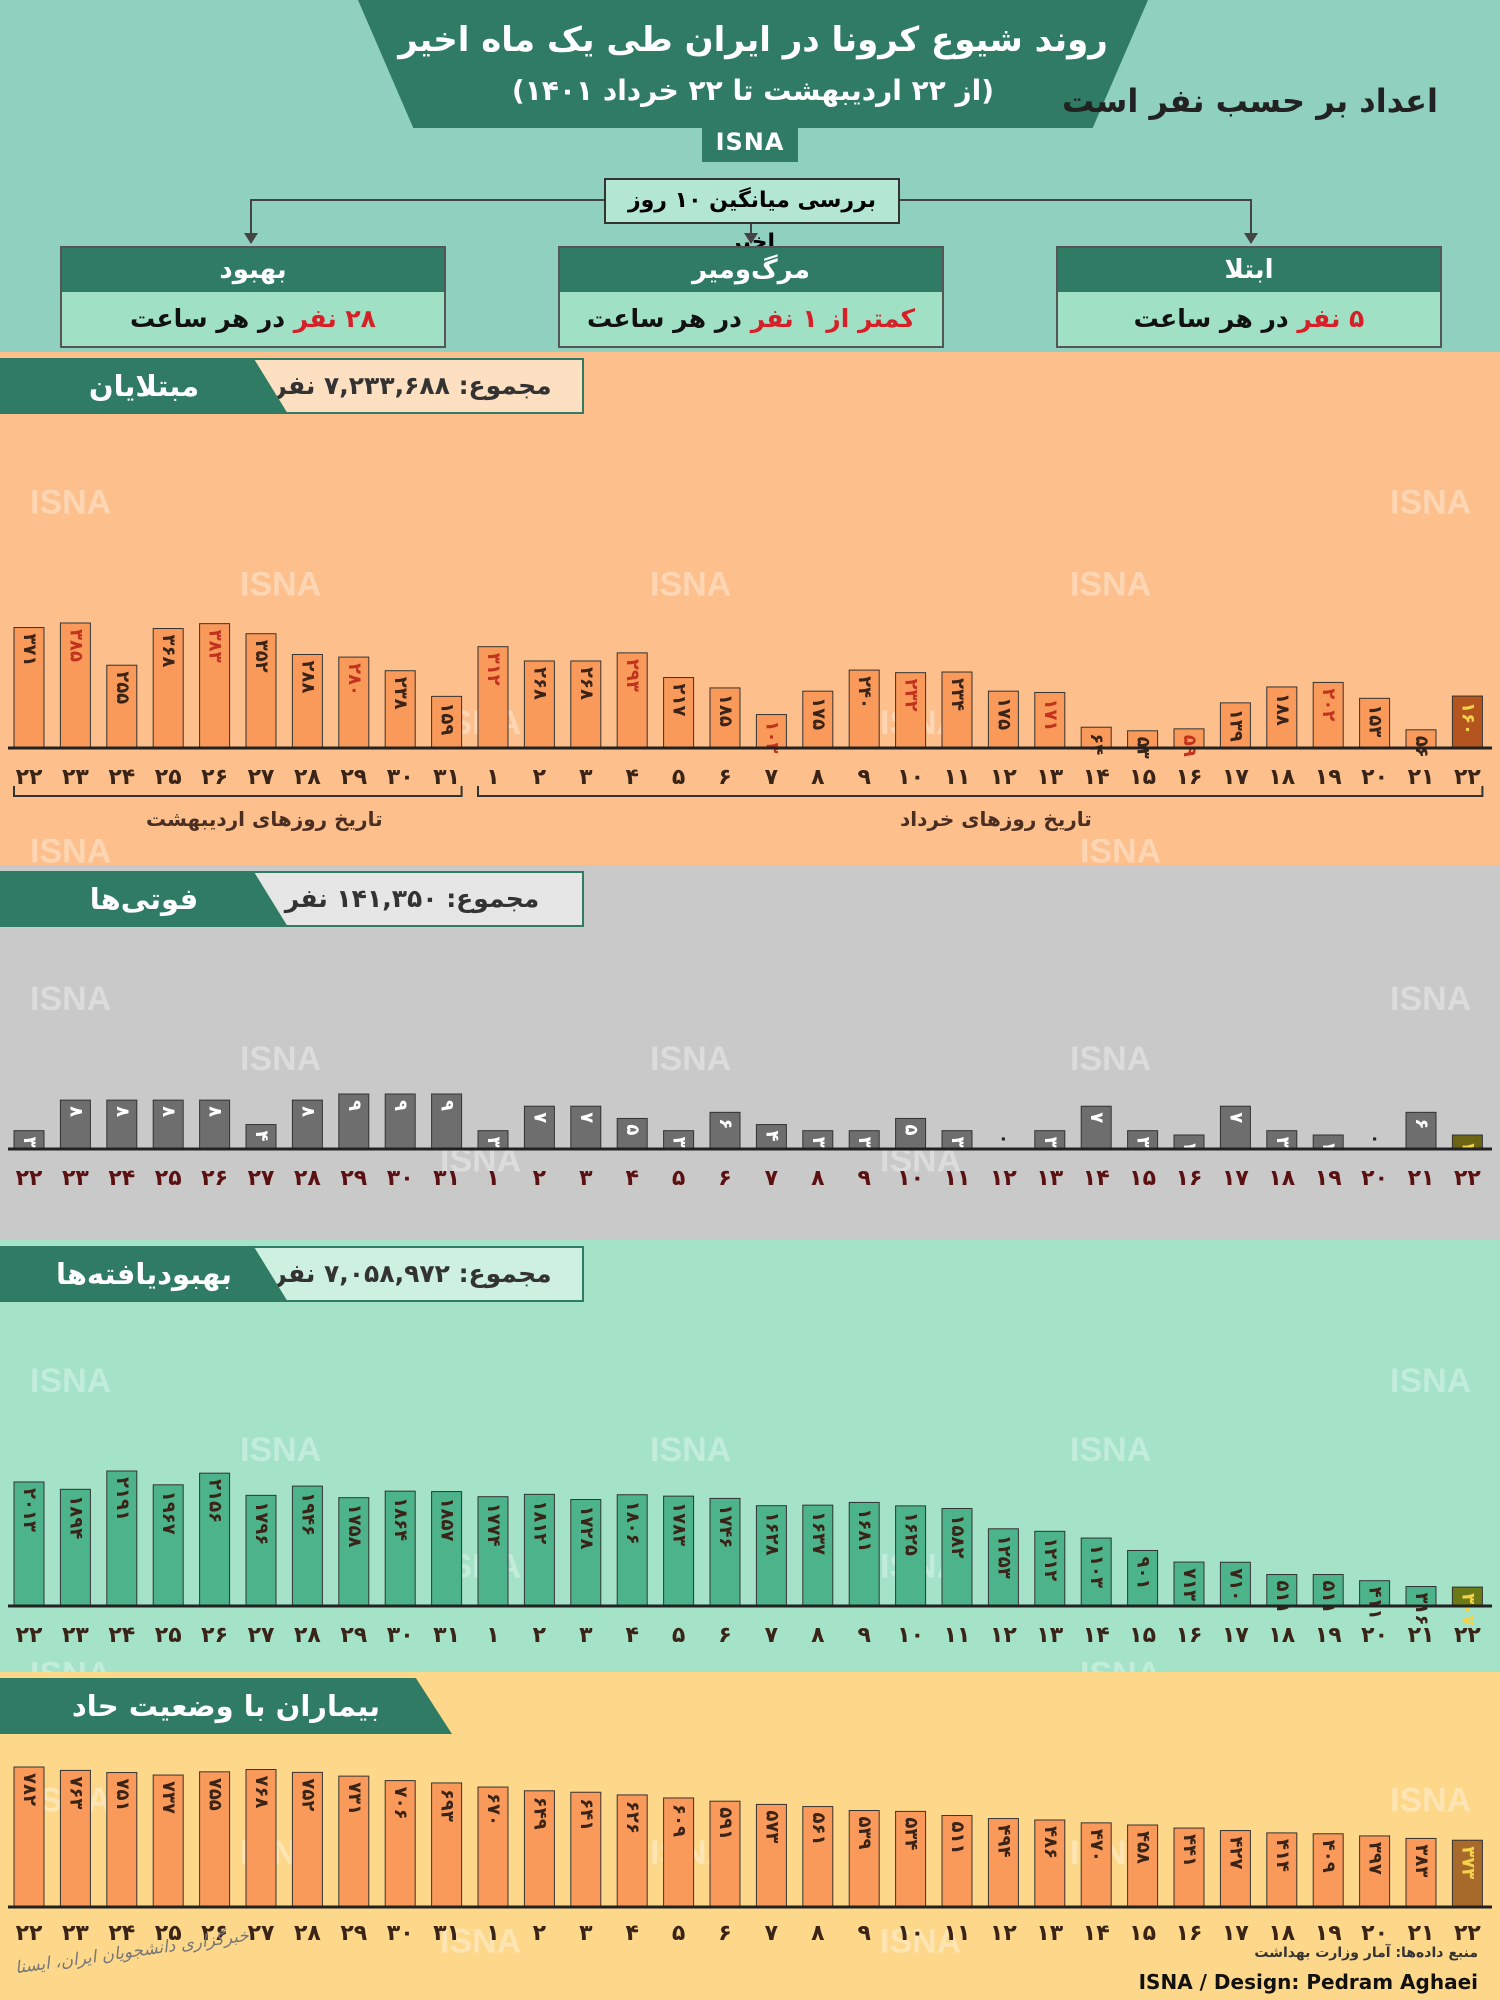 This screenshot has height=2000, width=1500. I want to click on value-label: ۵۱۱, so click(1282, 1597).